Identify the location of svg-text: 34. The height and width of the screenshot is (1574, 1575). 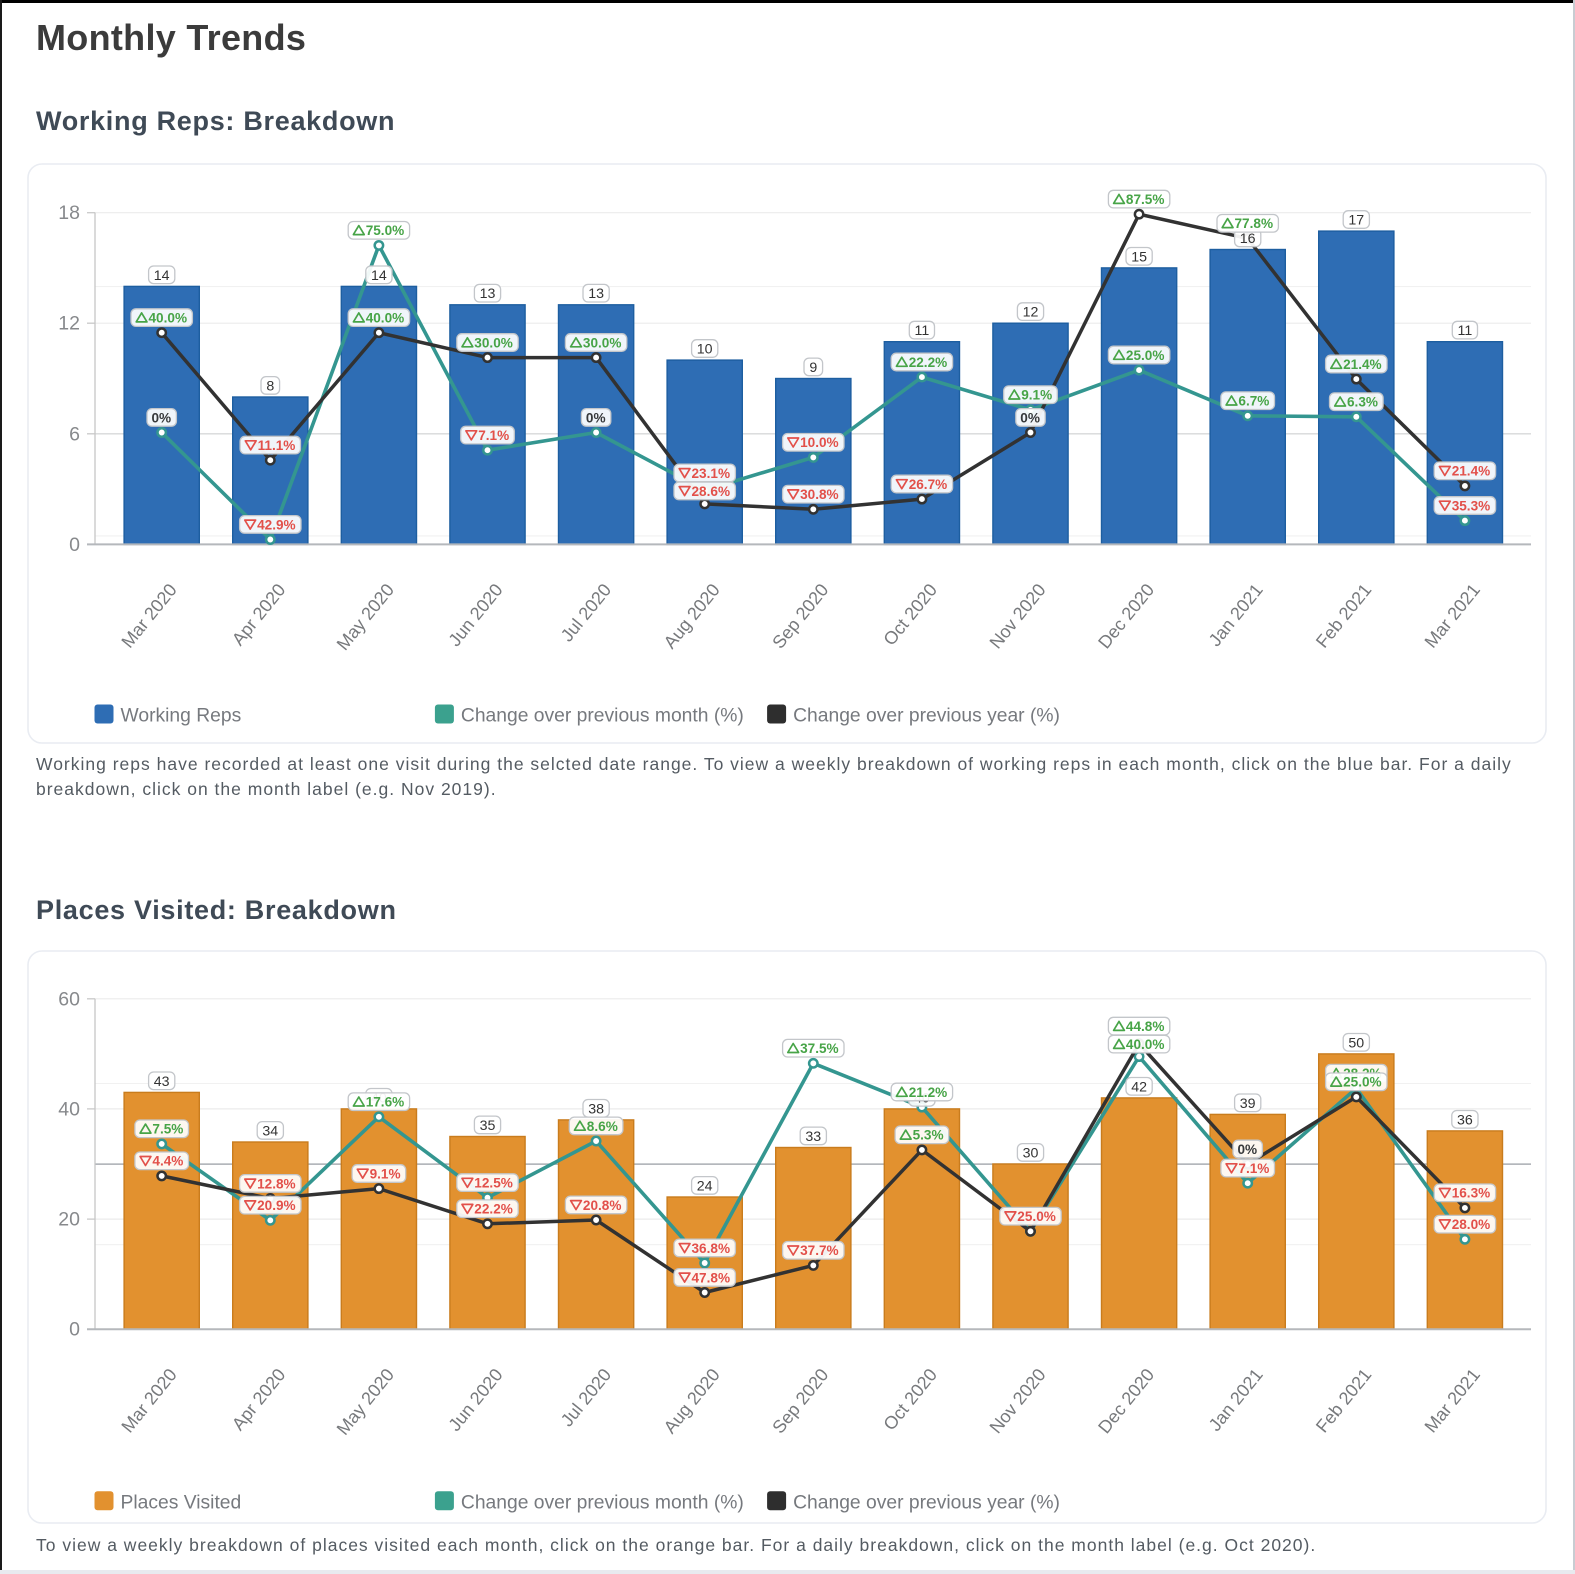
(270, 1131).